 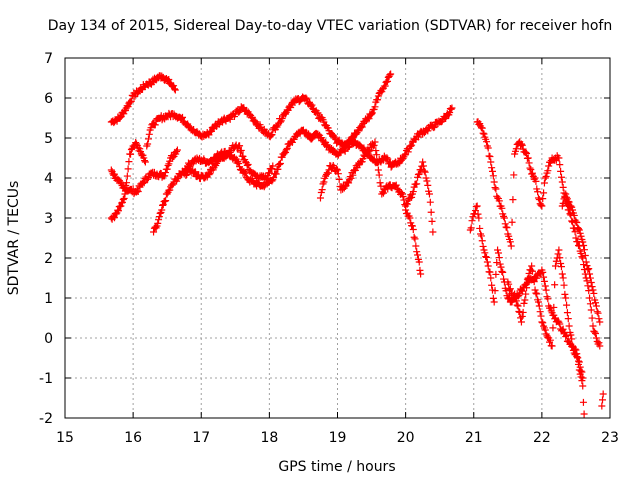 What do you see at coordinates (48, 179) in the screenshot?
I see `y-tick-label: 4` at bounding box center [48, 179].